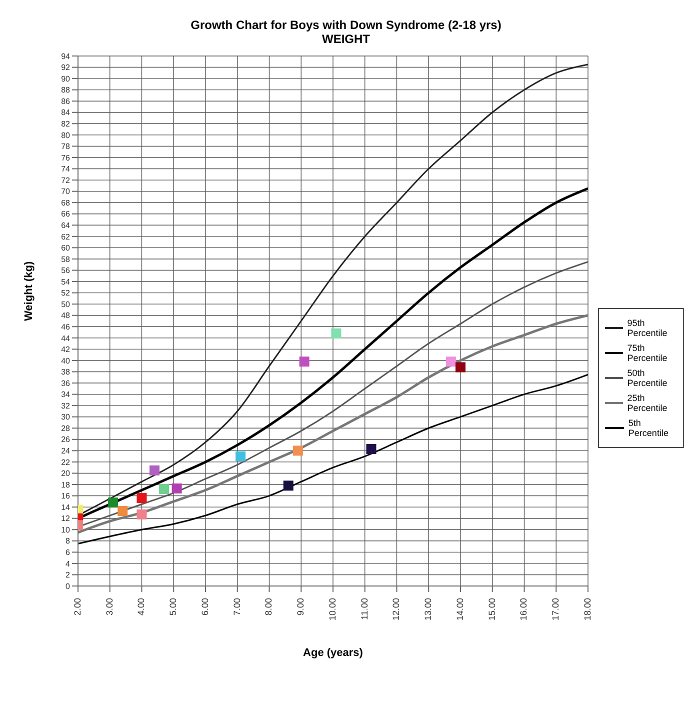 This screenshot has height=716, width=684. What do you see at coordinates (66, 496) in the screenshot?
I see `y-tick-label: 16` at bounding box center [66, 496].